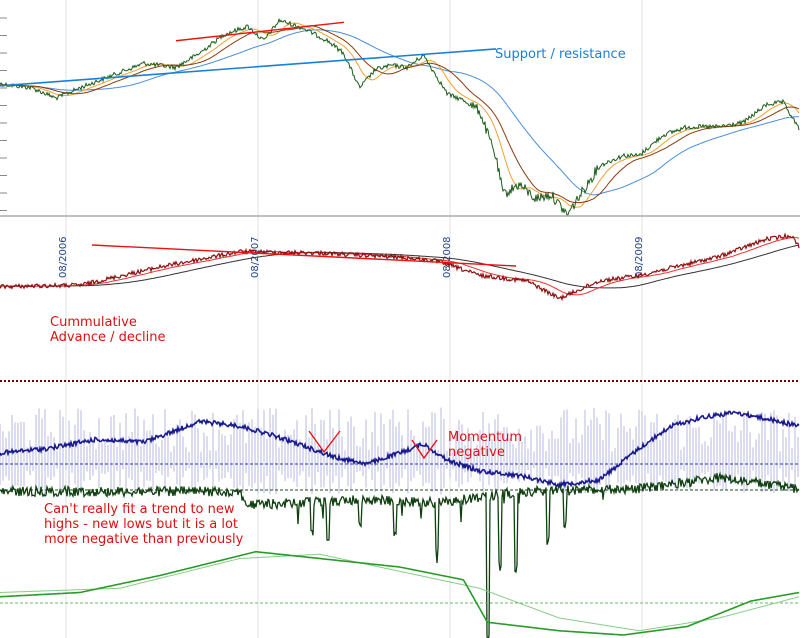 Image resolution: width=800 pixels, height=638 pixels. What do you see at coordinates (639, 257) in the screenshot?
I see `x-tick-label: 08/2009` at bounding box center [639, 257].